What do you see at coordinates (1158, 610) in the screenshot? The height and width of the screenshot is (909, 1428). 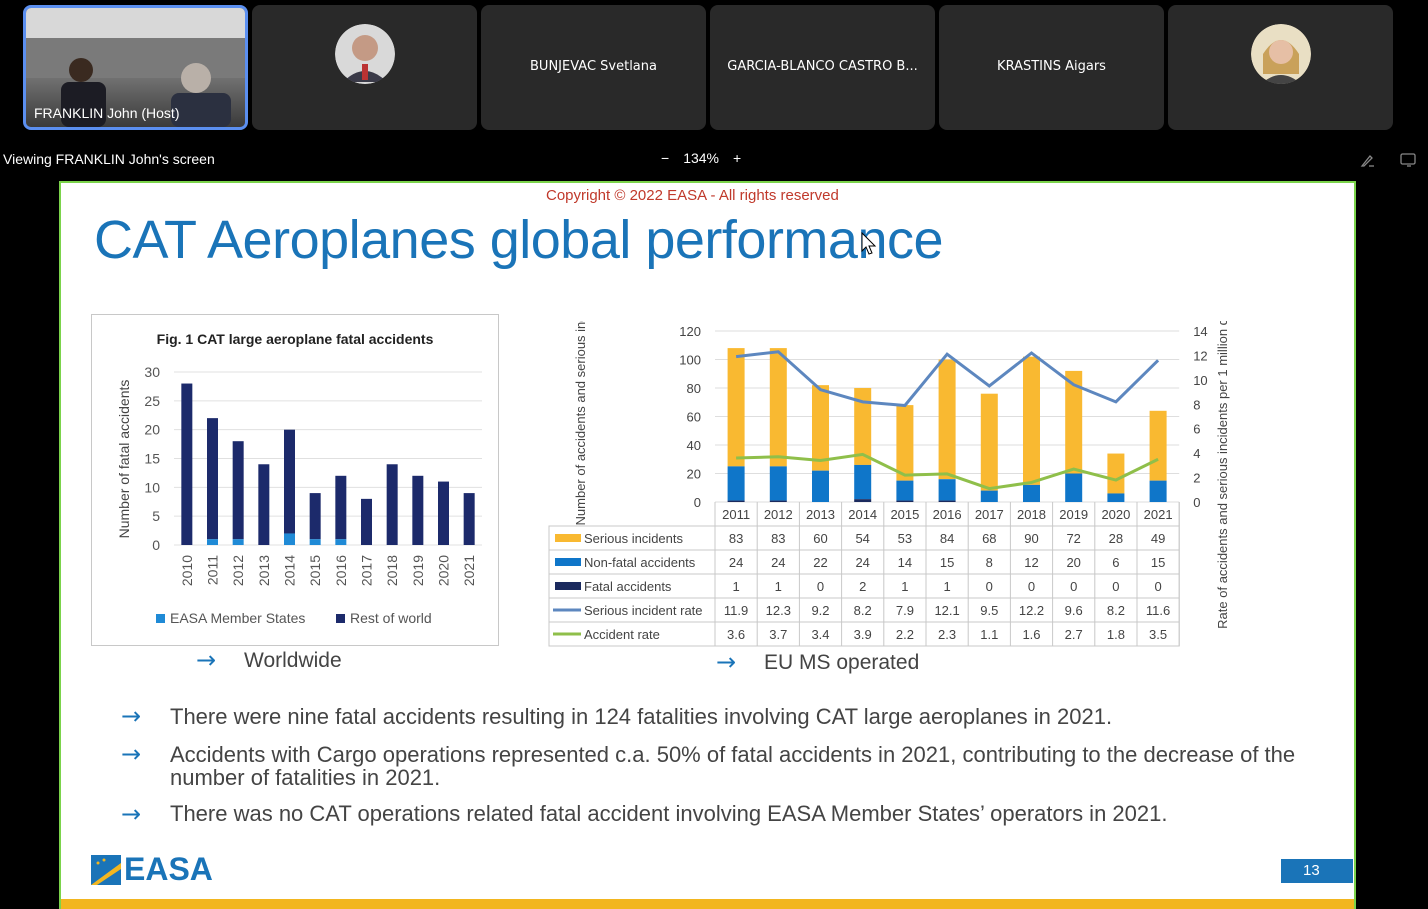 I see `chart2-table-cell: 11.6` at bounding box center [1158, 610].